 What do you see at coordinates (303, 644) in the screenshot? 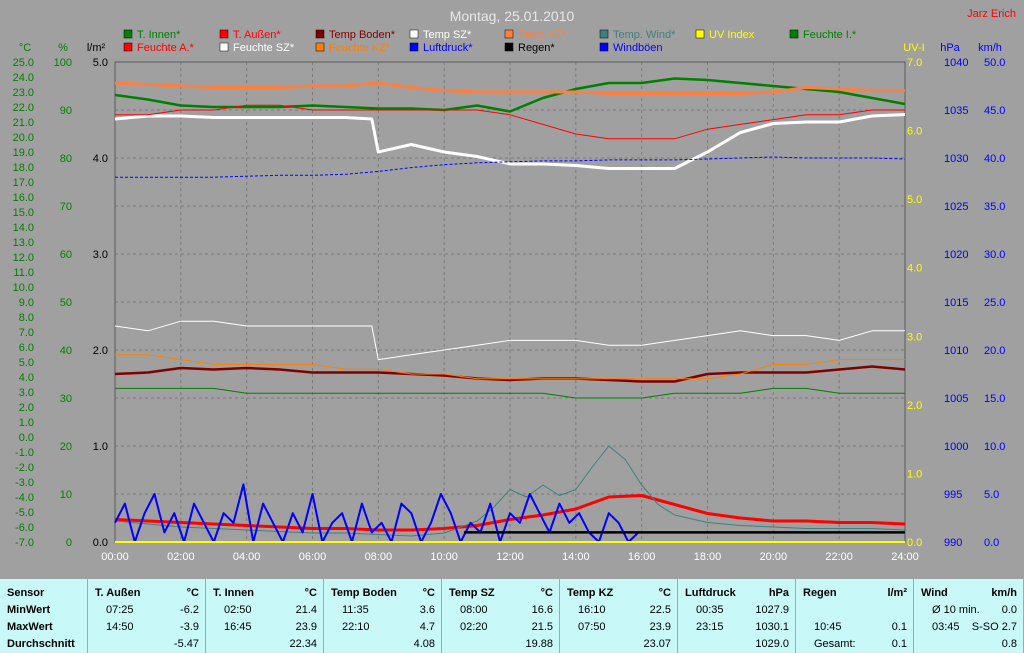
I see `stats-value: 22.34` at bounding box center [303, 644].